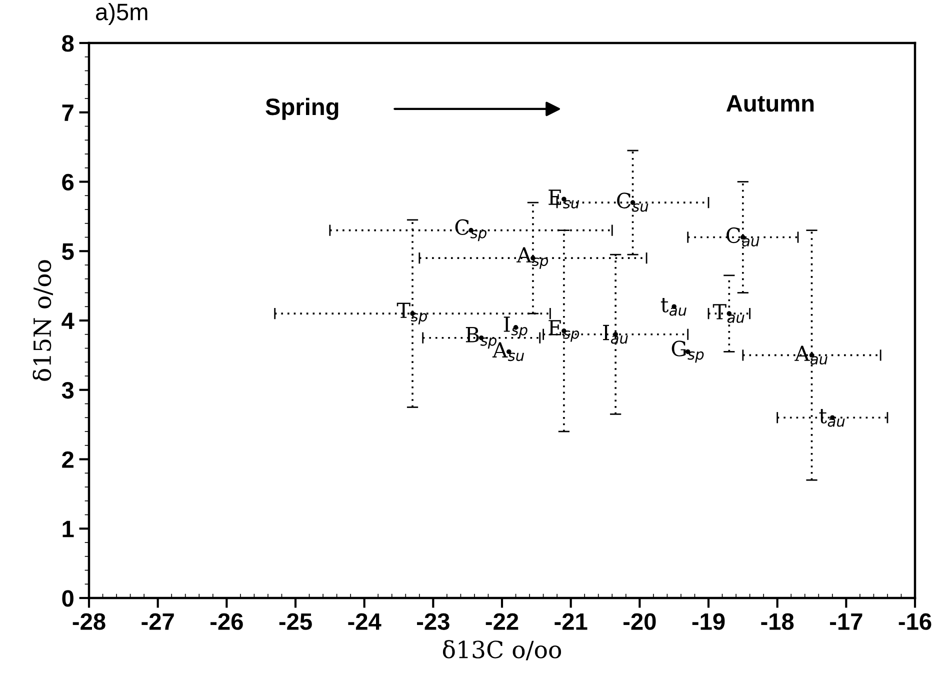 This screenshot has height=696, width=944. I want to click on annotation: Autumn, so click(770, 103).